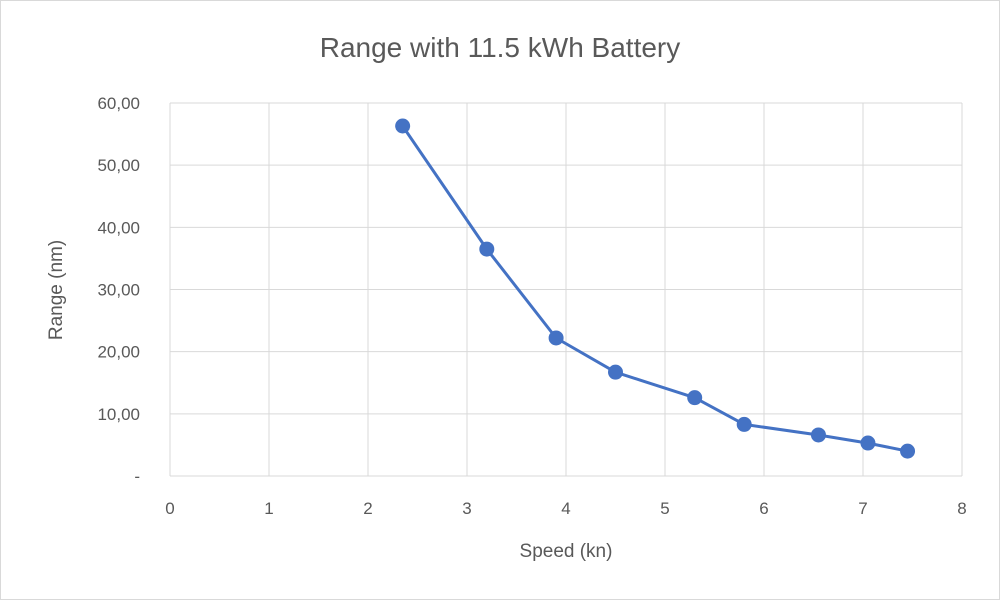 The height and width of the screenshot is (600, 1000). Describe the element at coordinates (466, 508) in the screenshot. I see `x-tick-label: 3` at that location.